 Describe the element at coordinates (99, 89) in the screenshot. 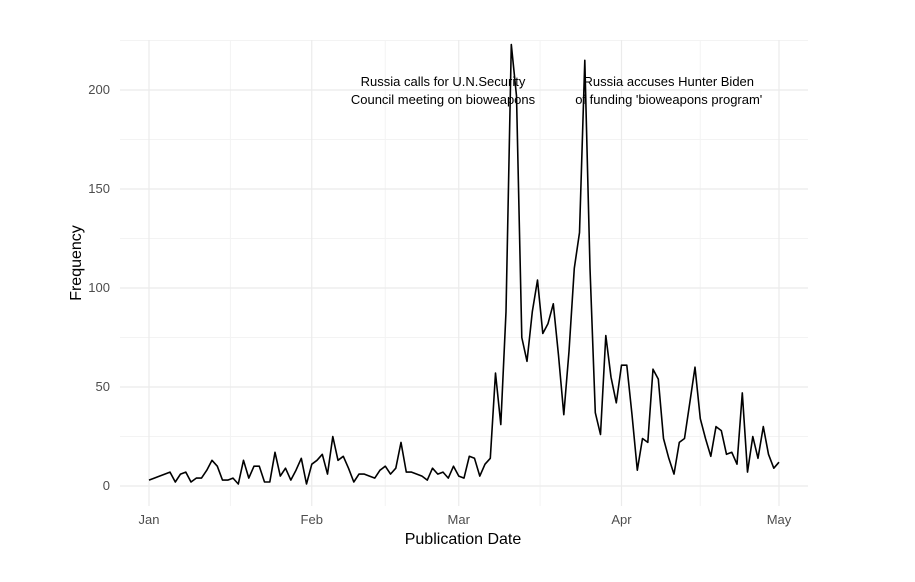

I see `y-tick-label: 200` at that location.